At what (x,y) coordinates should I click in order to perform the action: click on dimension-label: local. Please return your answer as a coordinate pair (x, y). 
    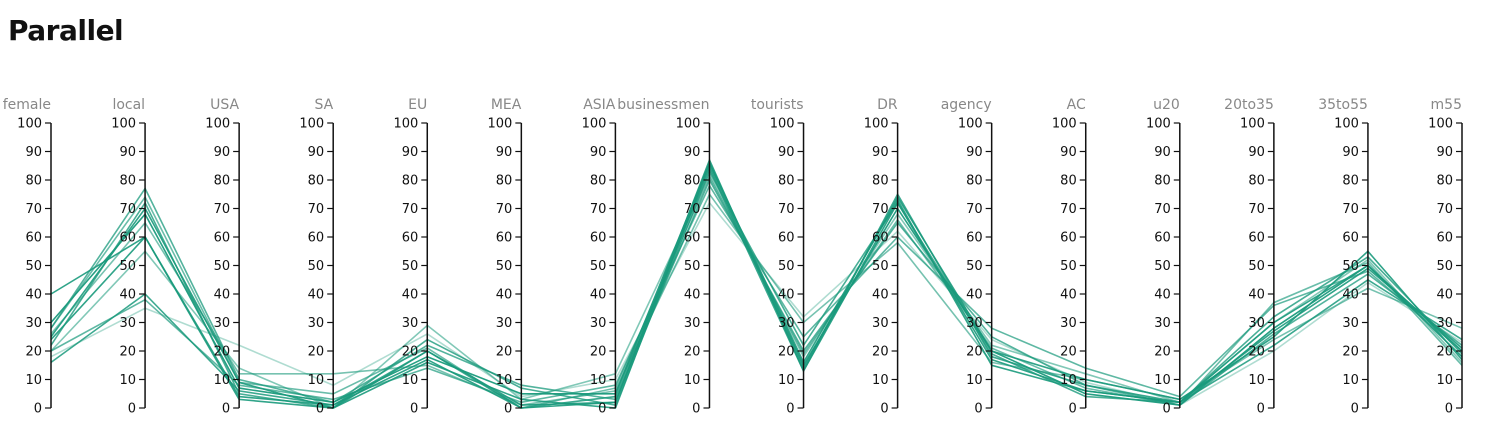
    Looking at the image, I should click on (128, 105).